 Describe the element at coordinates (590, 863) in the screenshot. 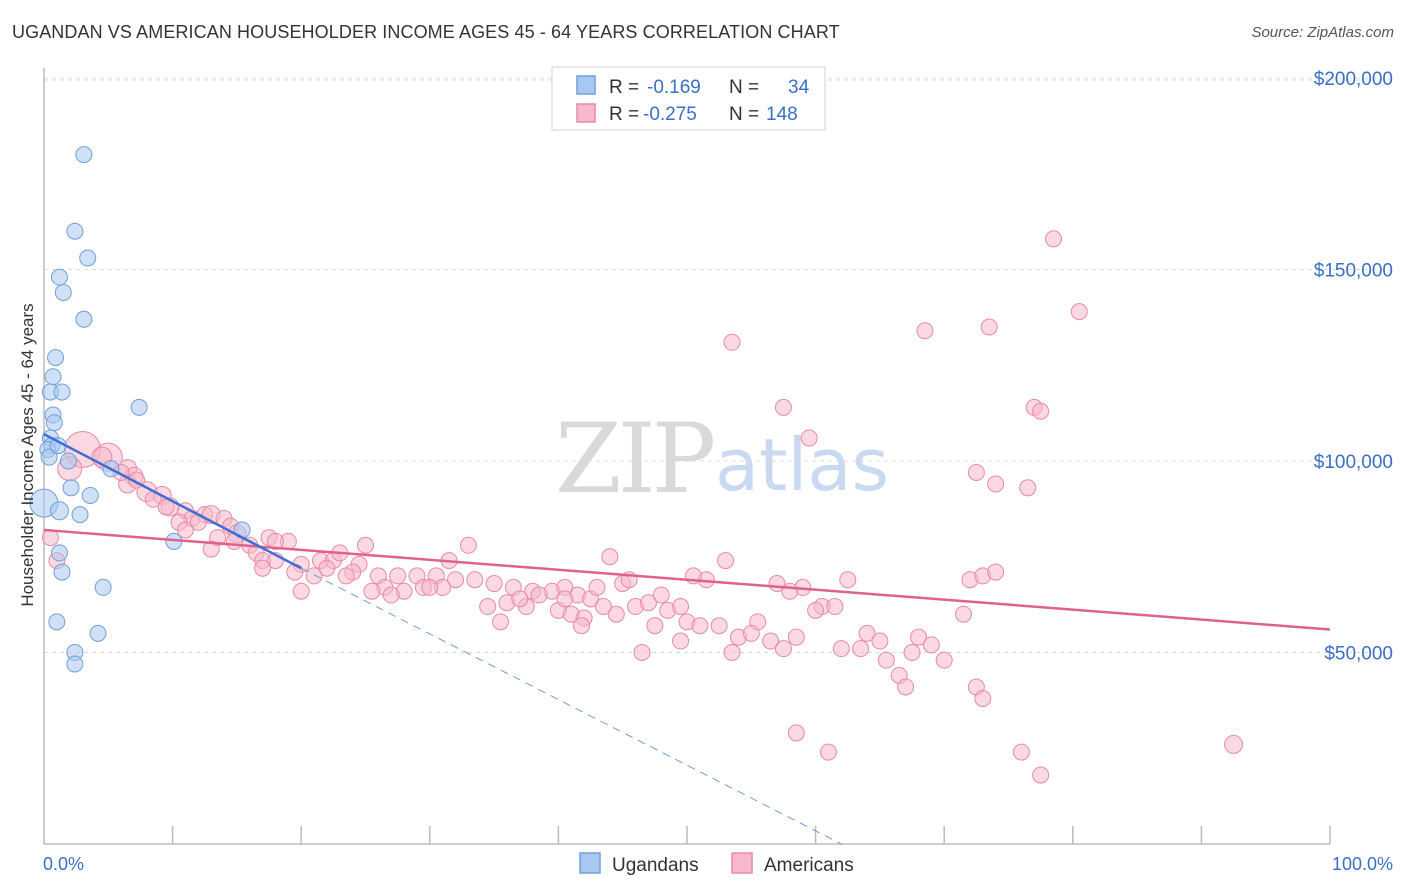

I see `legend-bottom-swatch-ugandans` at that location.